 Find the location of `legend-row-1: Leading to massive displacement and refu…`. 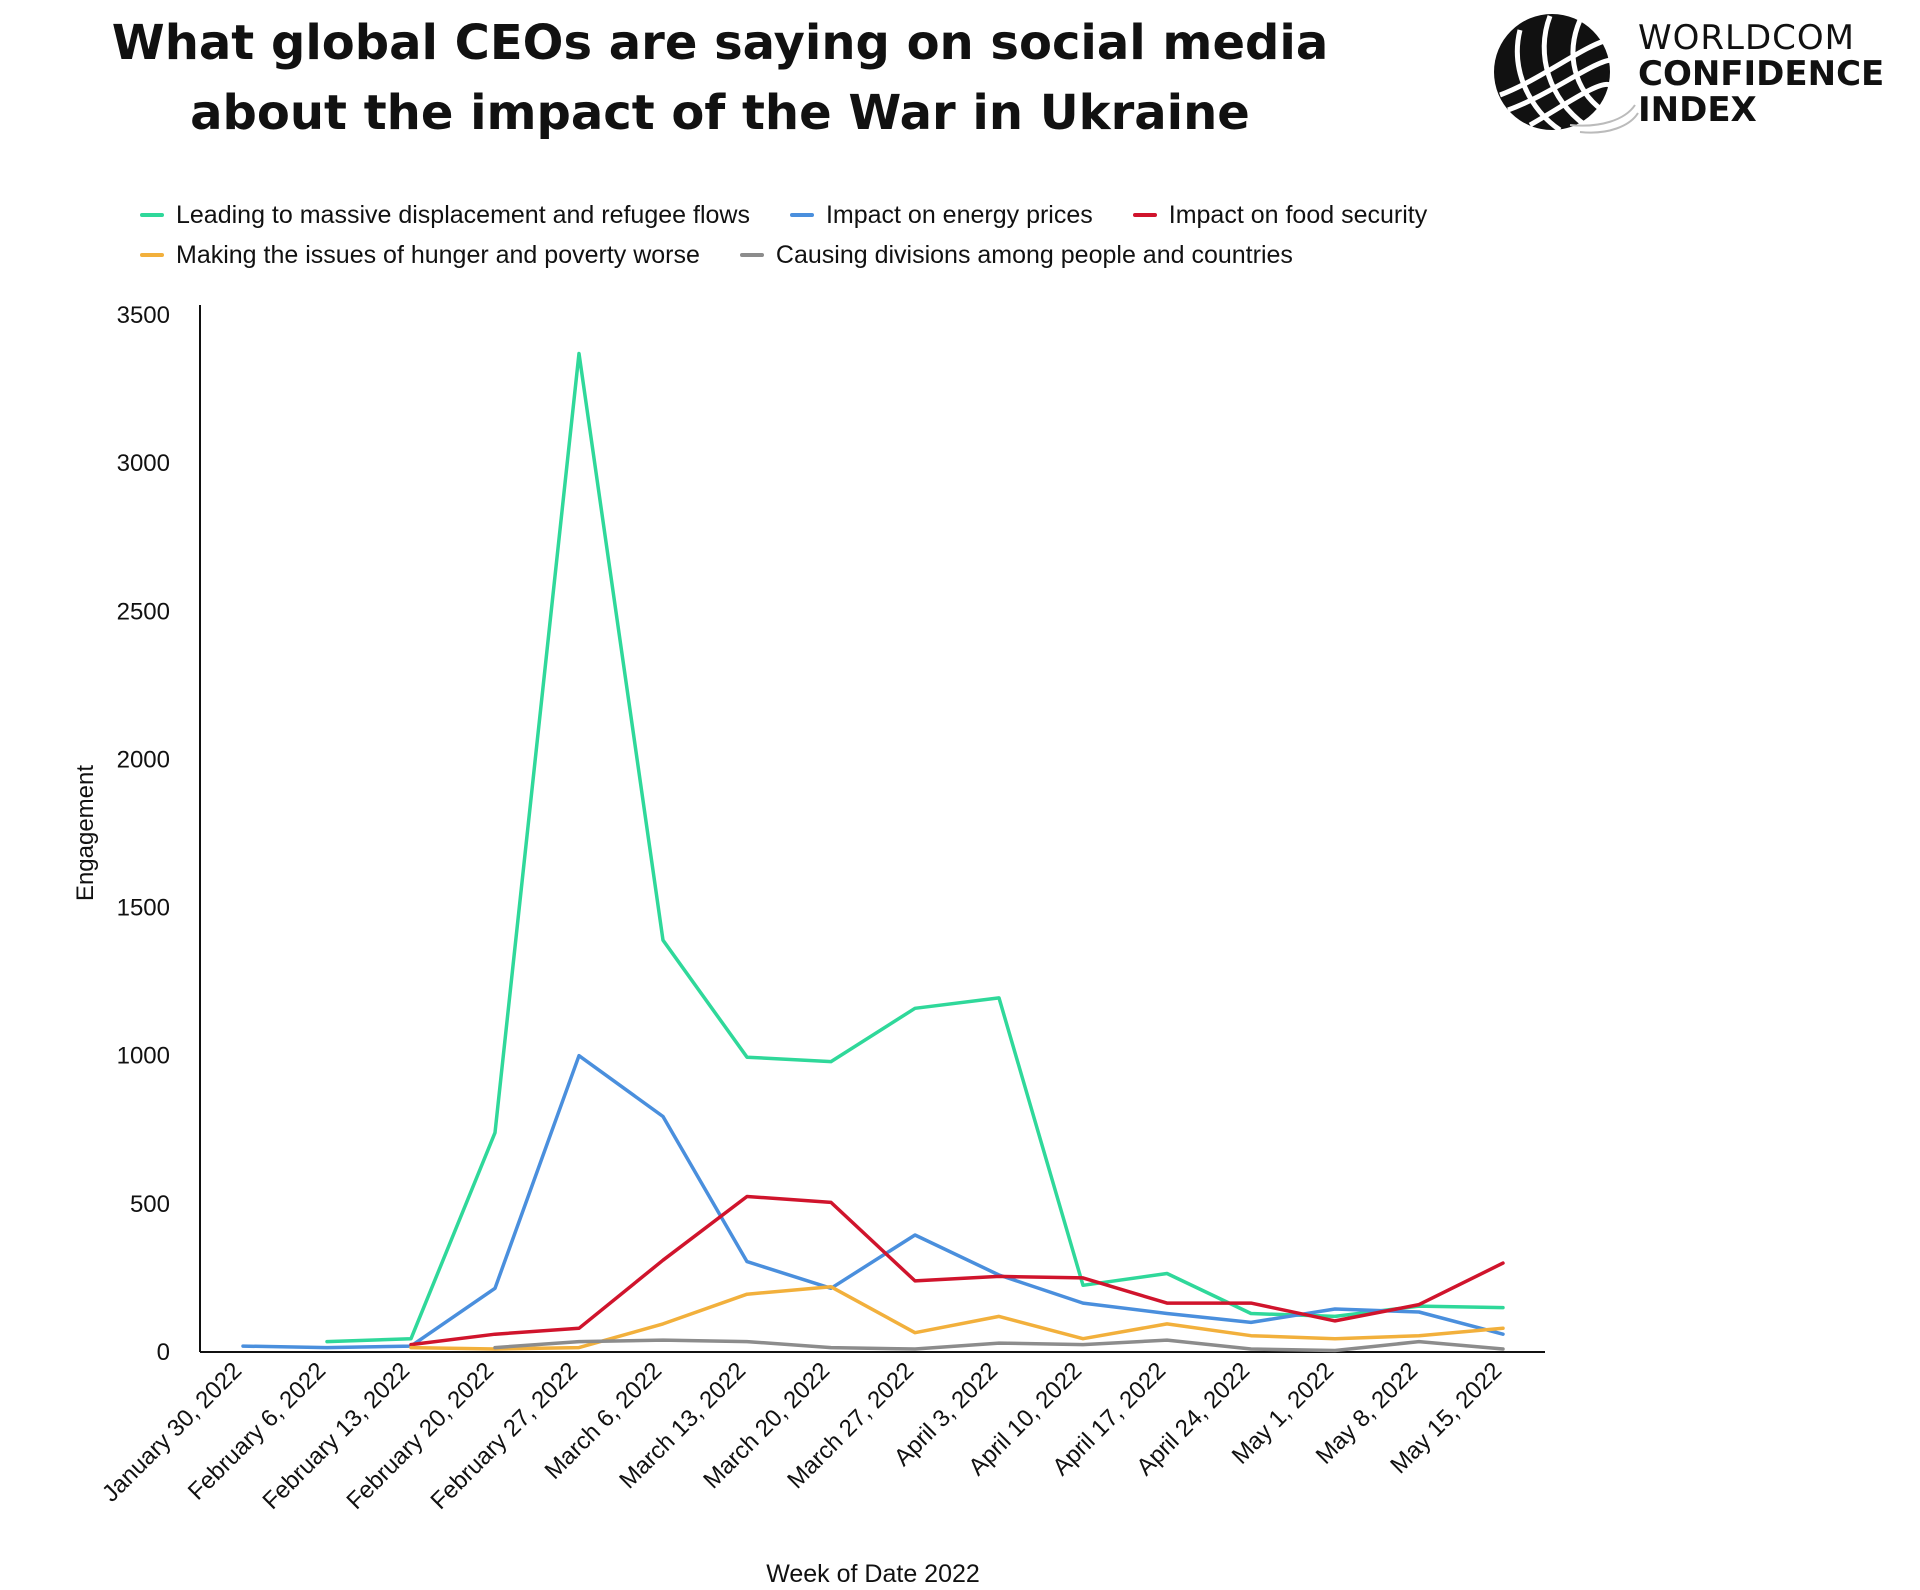

legend-row-1: Leading to massive displacement and refu… is located at coordinates (840, 215).